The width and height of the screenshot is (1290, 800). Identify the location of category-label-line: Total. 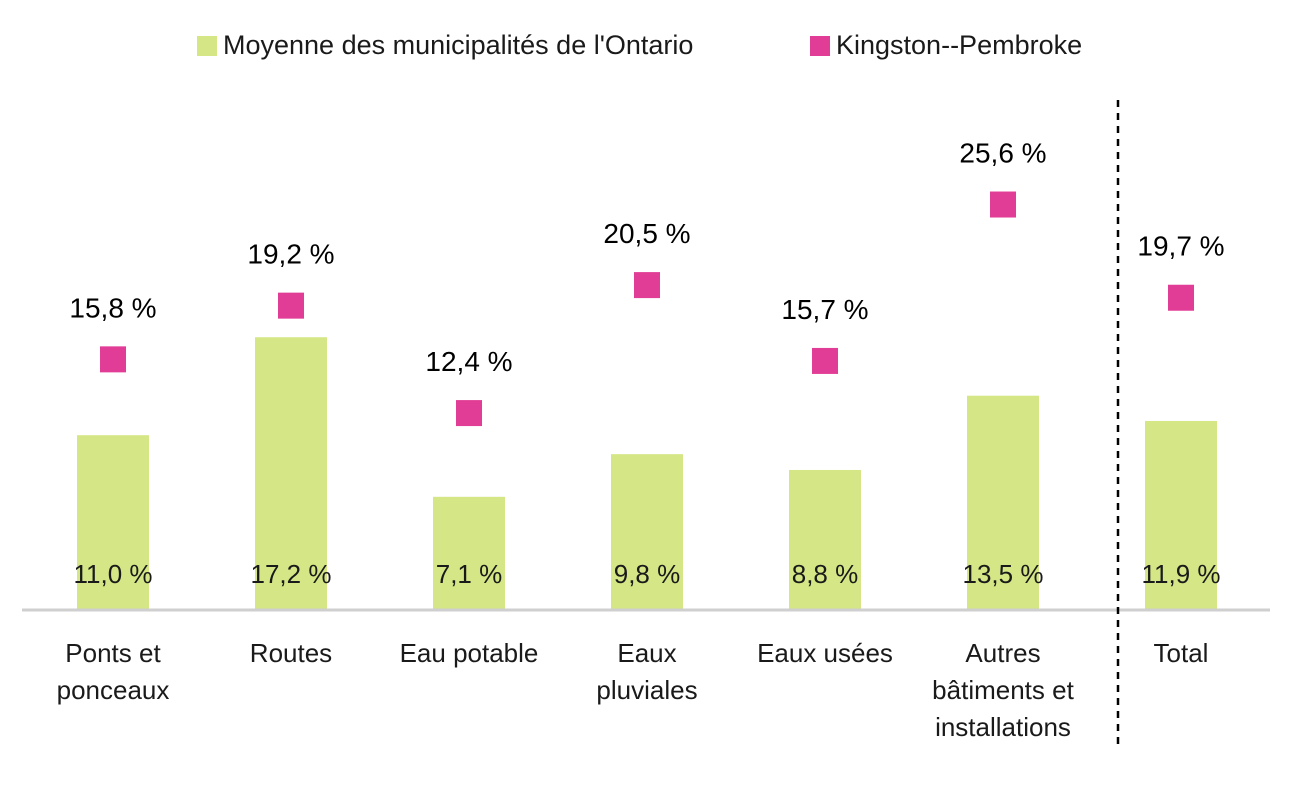
(1181, 653).